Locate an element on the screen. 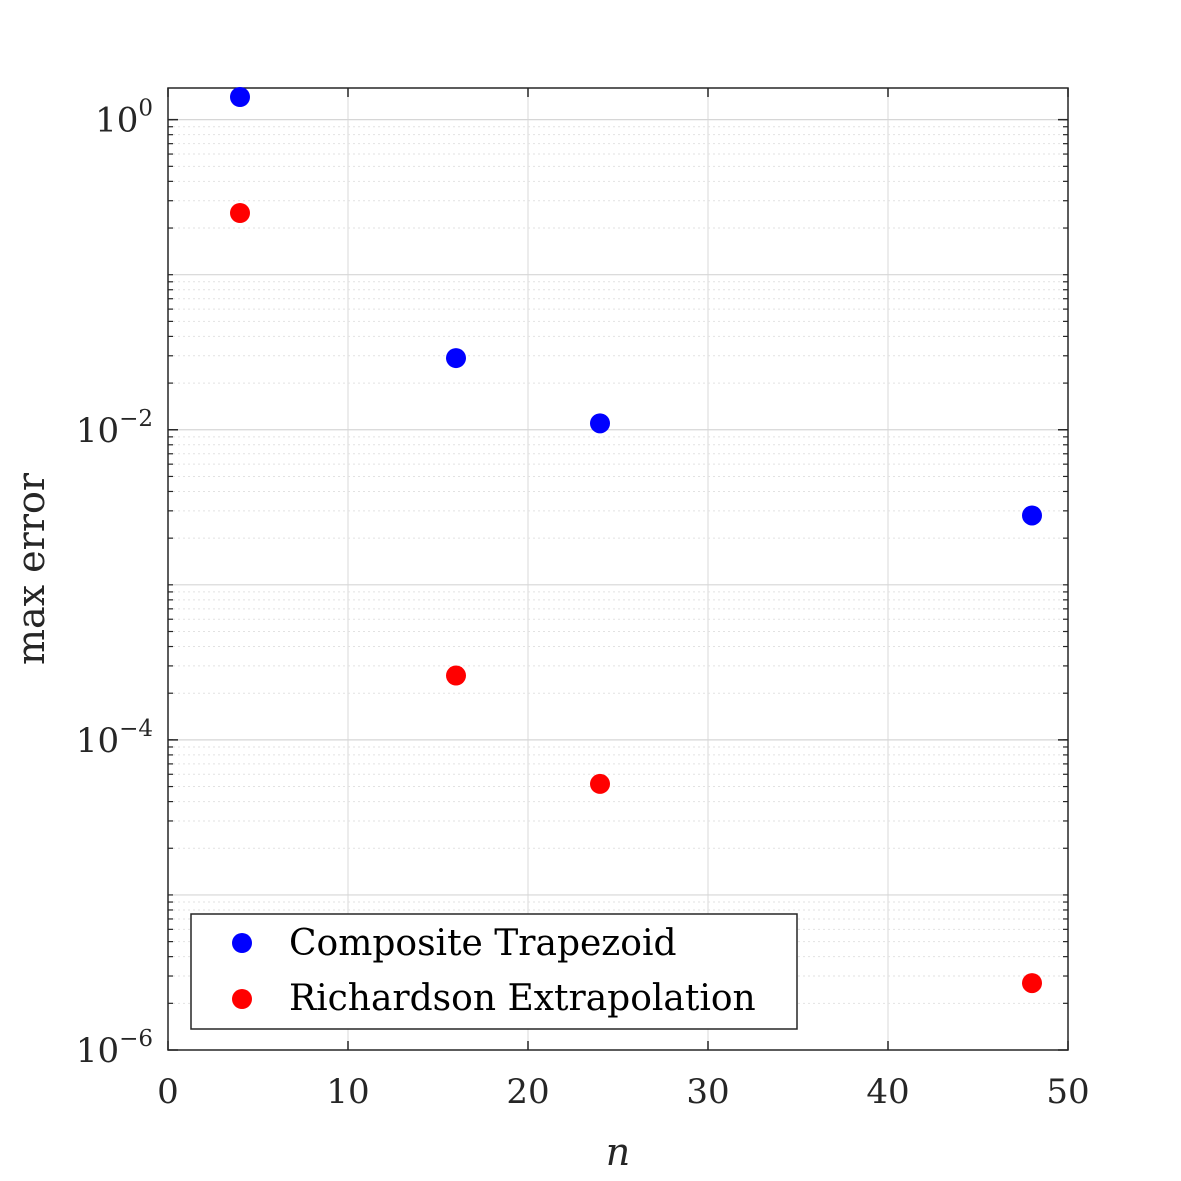 Image resolution: width=1181 pixels, height=1181 pixels. x-tick-label: 50 is located at coordinates (1067, 1092).